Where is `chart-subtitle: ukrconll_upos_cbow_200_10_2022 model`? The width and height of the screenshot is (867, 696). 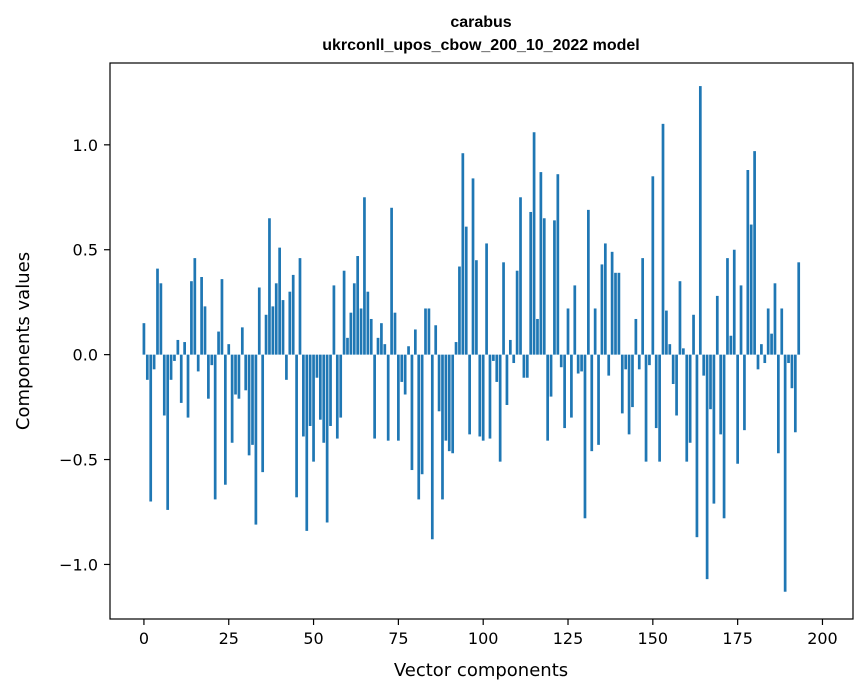 chart-subtitle: ukrconll_upos_cbow_200_10_2022 model is located at coordinates (480, 45).